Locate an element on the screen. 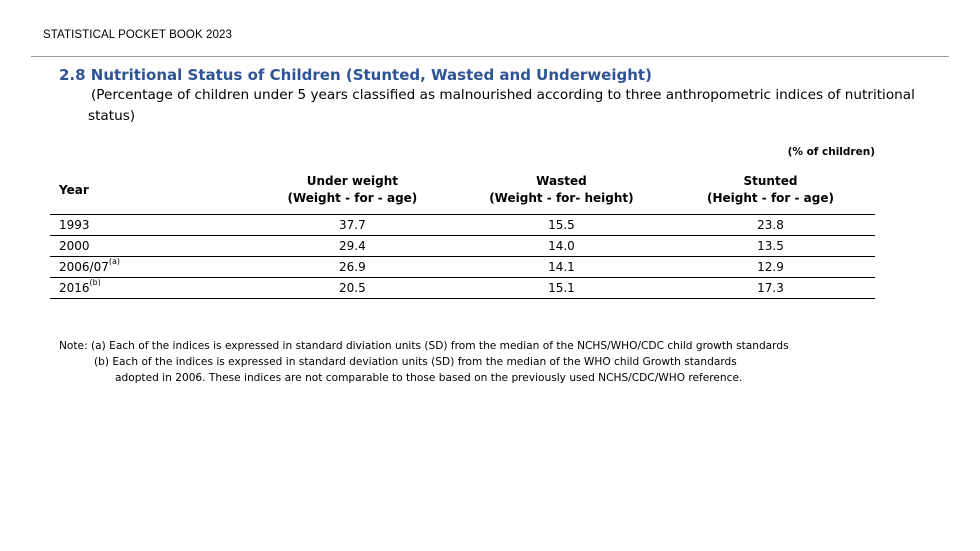  header-underweight: Under weight (Weight - for - age) is located at coordinates (352, 190).